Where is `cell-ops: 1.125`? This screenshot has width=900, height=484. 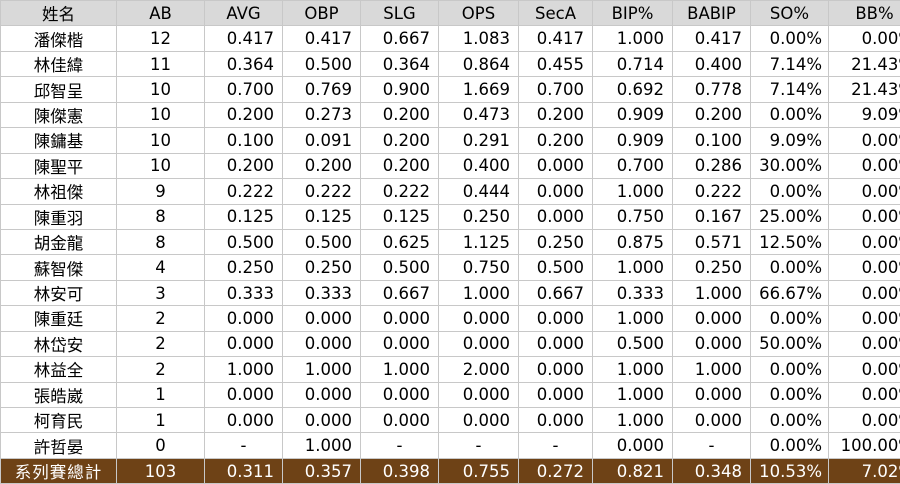 cell-ops: 1.125 is located at coordinates (479, 241).